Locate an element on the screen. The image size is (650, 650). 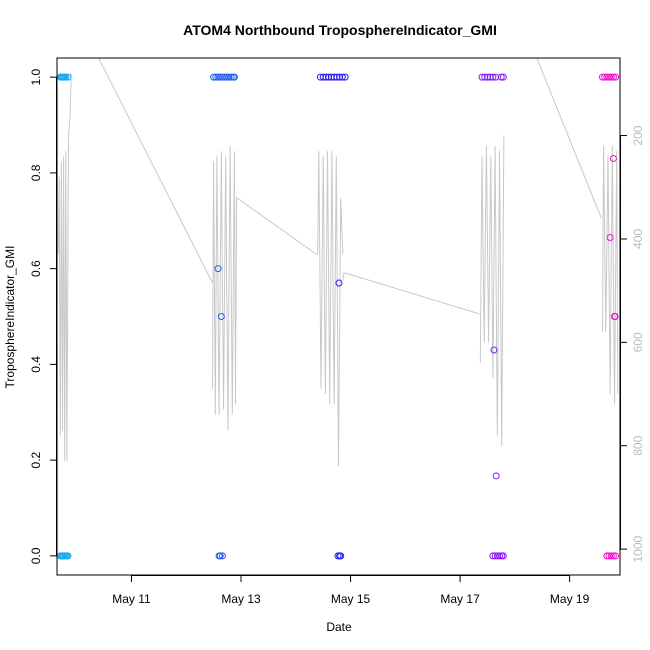
right-tick-label: 400 is located at coordinates (638, 239).